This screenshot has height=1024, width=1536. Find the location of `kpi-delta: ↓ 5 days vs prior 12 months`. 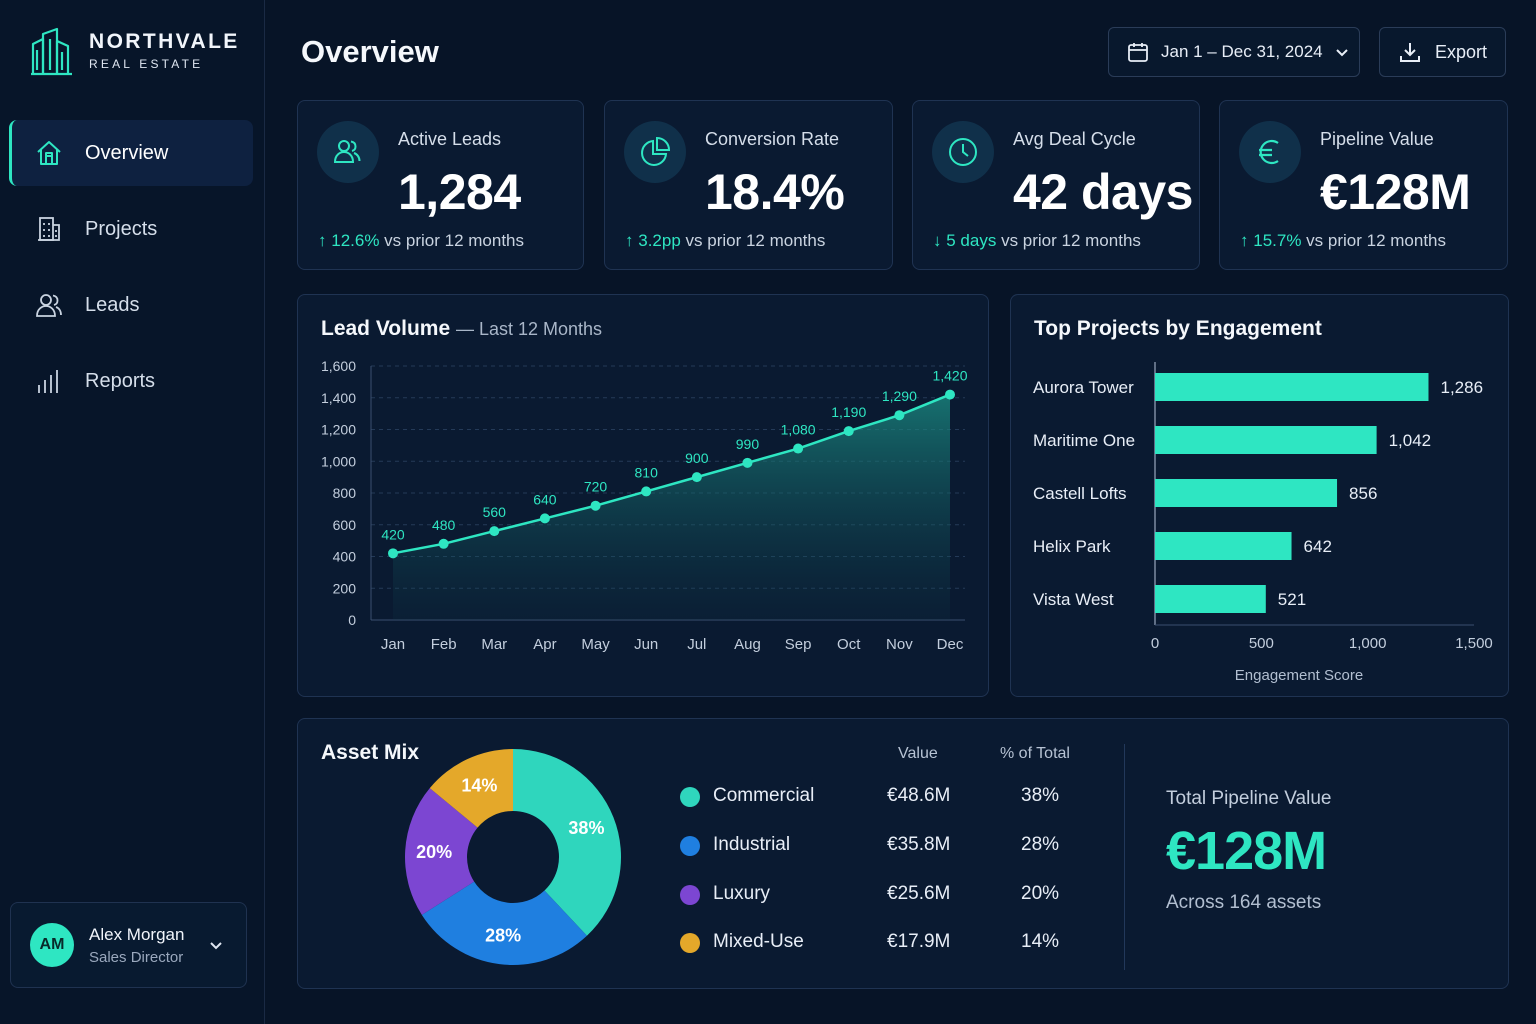

kpi-delta: ↓ 5 days vs prior 12 months is located at coordinates (1037, 240).